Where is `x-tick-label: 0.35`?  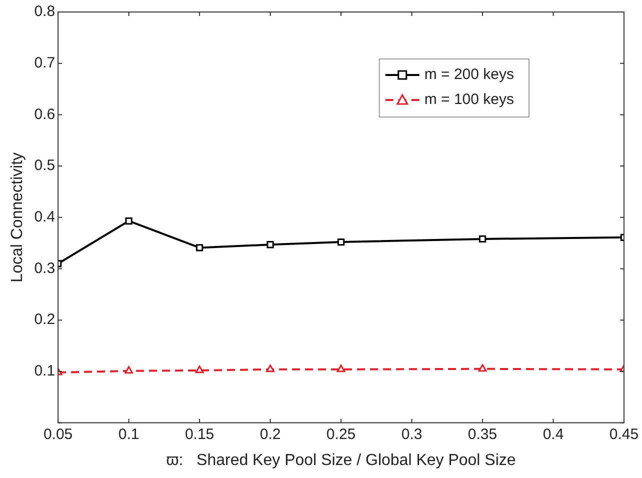 x-tick-label: 0.35 is located at coordinates (483, 434).